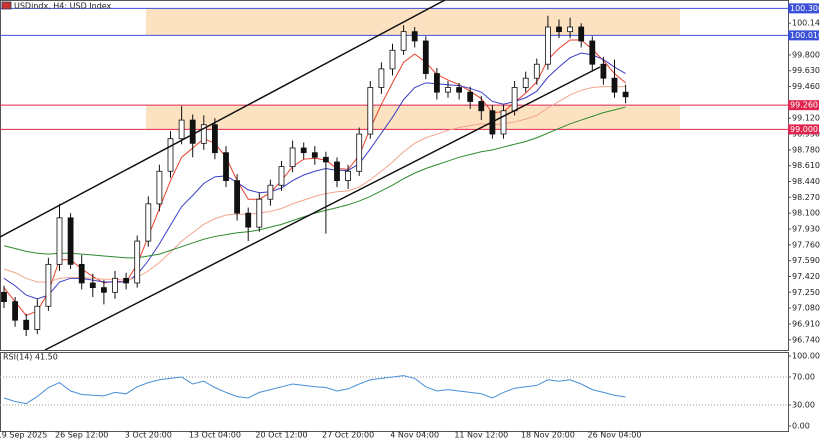  I want to click on x-tick-label: 26 Sep 12:00, so click(81, 435).